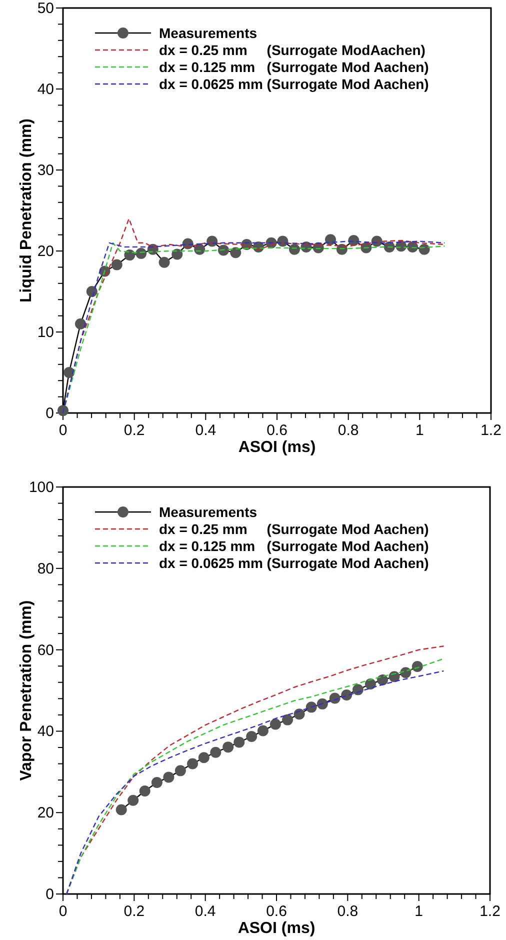  What do you see at coordinates (26, 690) in the screenshot?
I see `y-axis-title: Vapor Penetration (mm)` at bounding box center [26, 690].